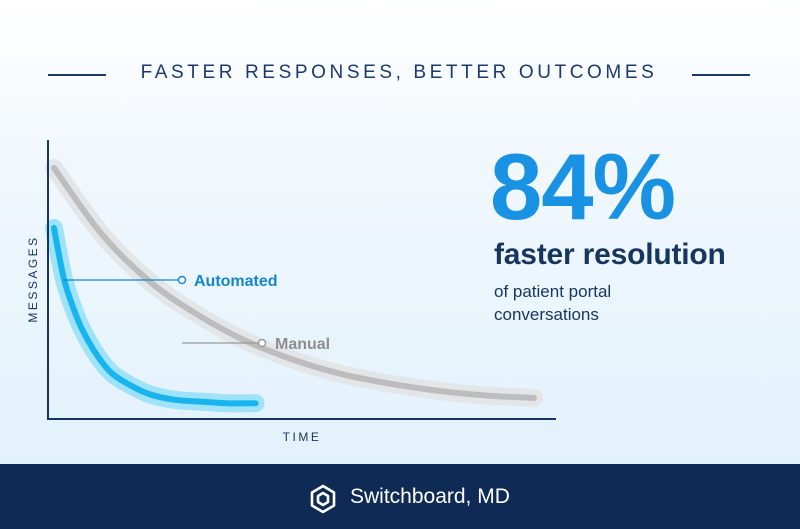 The height and width of the screenshot is (529, 800). I want to click on manual-legend-label: Manual, so click(302, 344).